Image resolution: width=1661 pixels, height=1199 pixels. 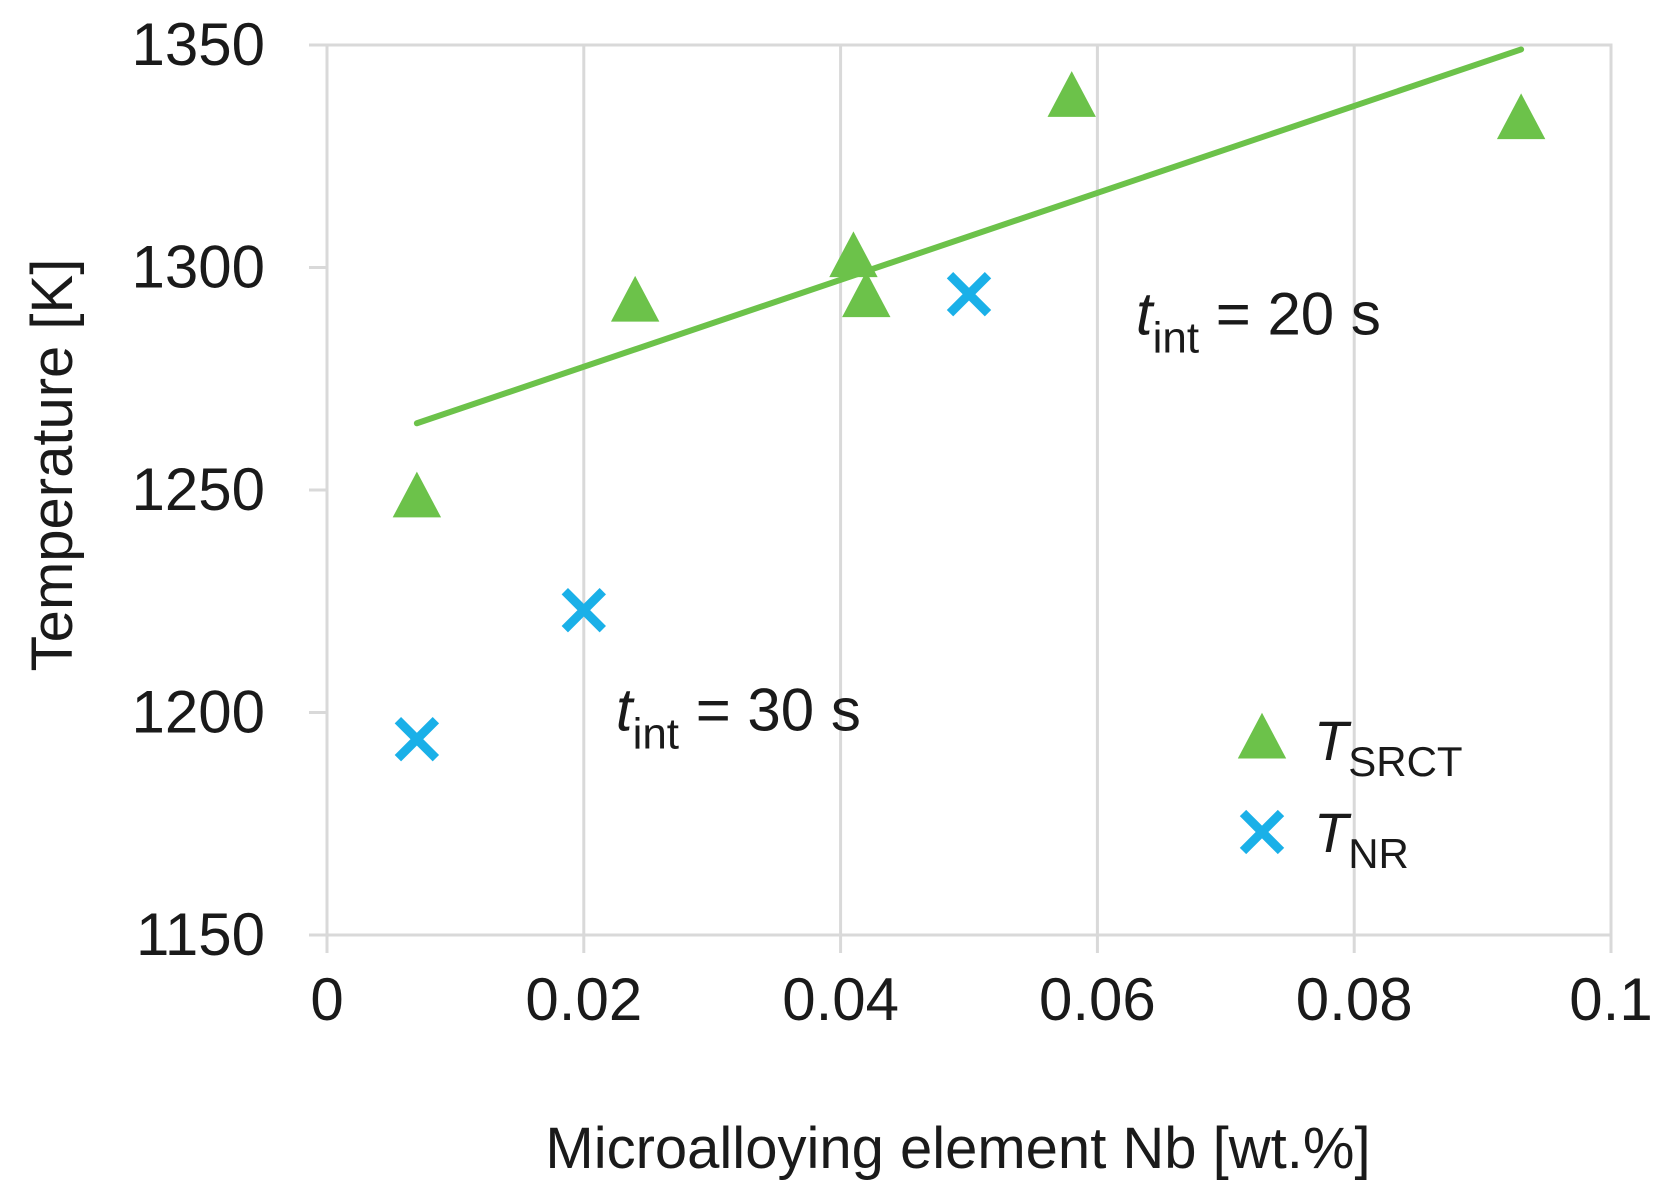 I want to click on x-axis-title: Microalloying element Nb [wt.%], so click(x=957, y=1148).